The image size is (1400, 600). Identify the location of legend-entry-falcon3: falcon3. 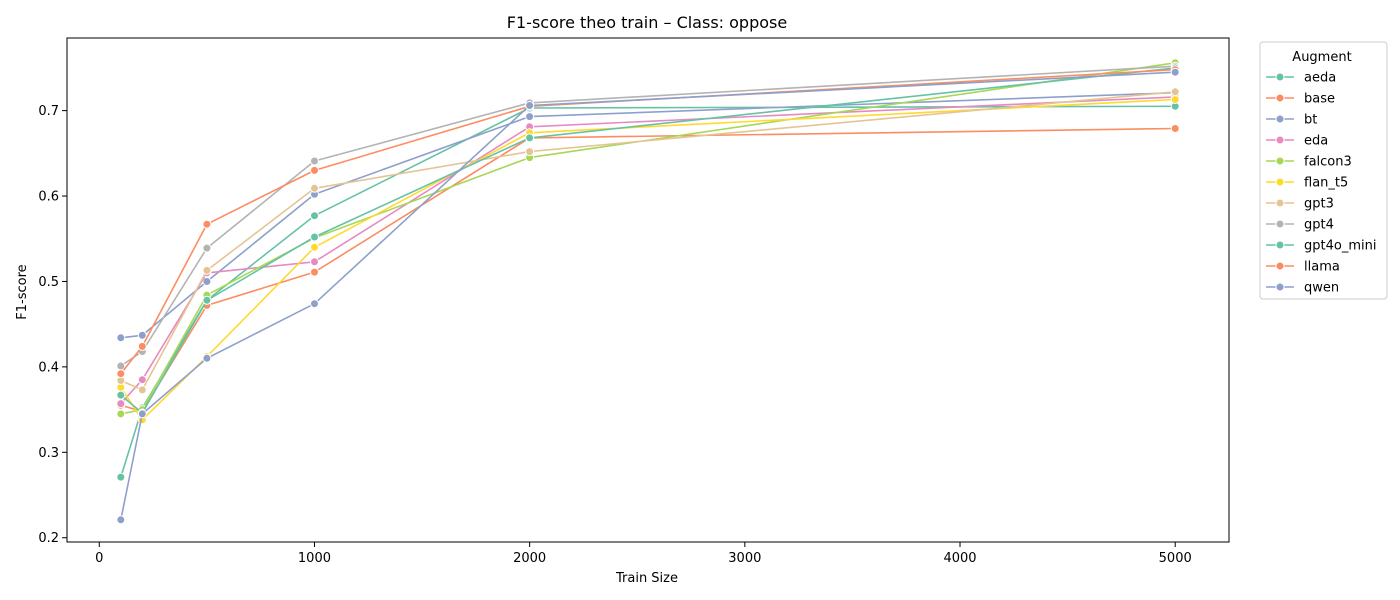
(1309, 162).